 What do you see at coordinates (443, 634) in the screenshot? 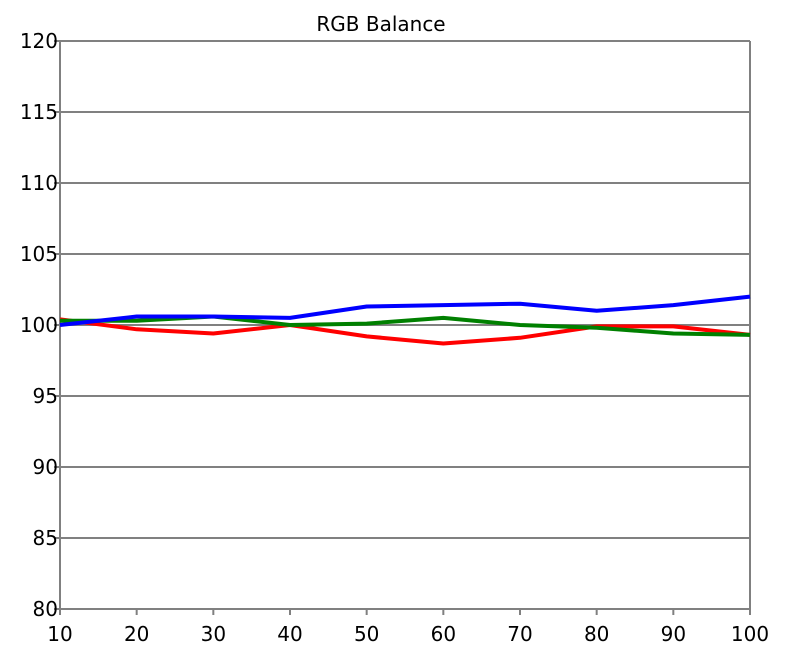
I see `x-tick-label: 60` at bounding box center [443, 634].